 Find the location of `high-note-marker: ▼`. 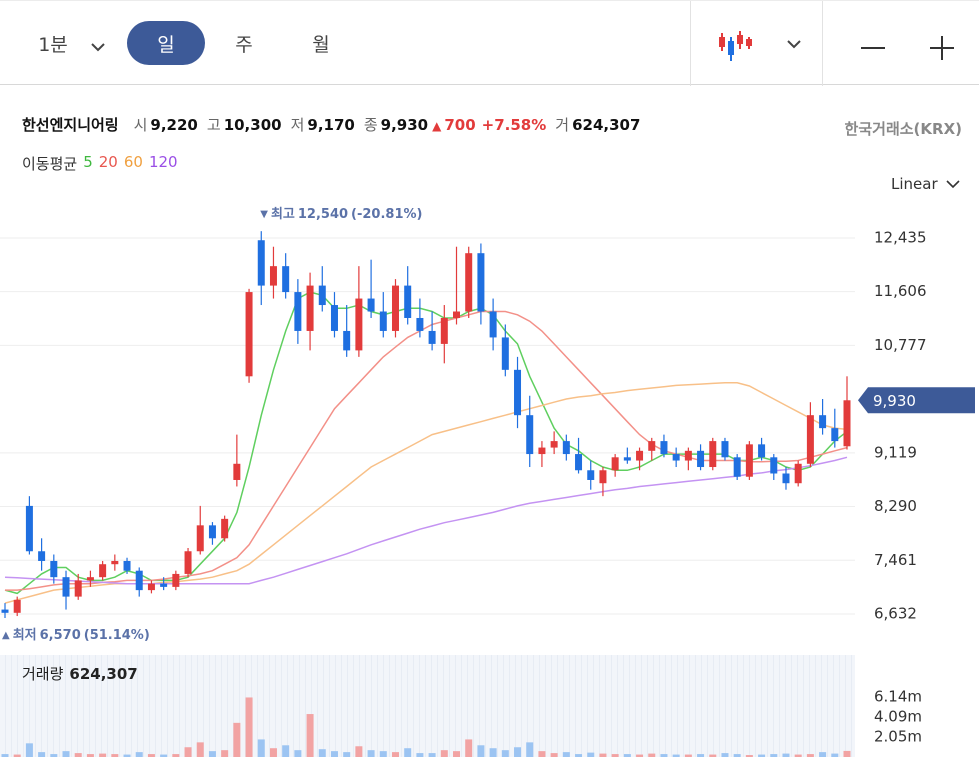

high-note-marker: ▼ is located at coordinates (264, 214).